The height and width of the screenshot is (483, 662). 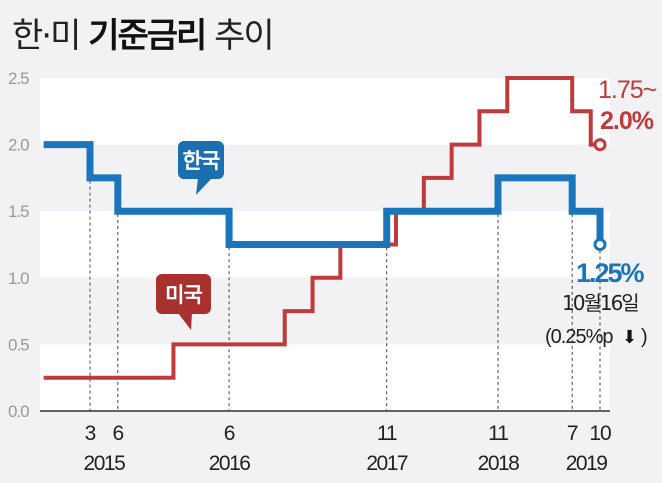 What do you see at coordinates (627, 121) in the screenshot?
I see `us-end-label: 2.0%` at bounding box center [627, 121].